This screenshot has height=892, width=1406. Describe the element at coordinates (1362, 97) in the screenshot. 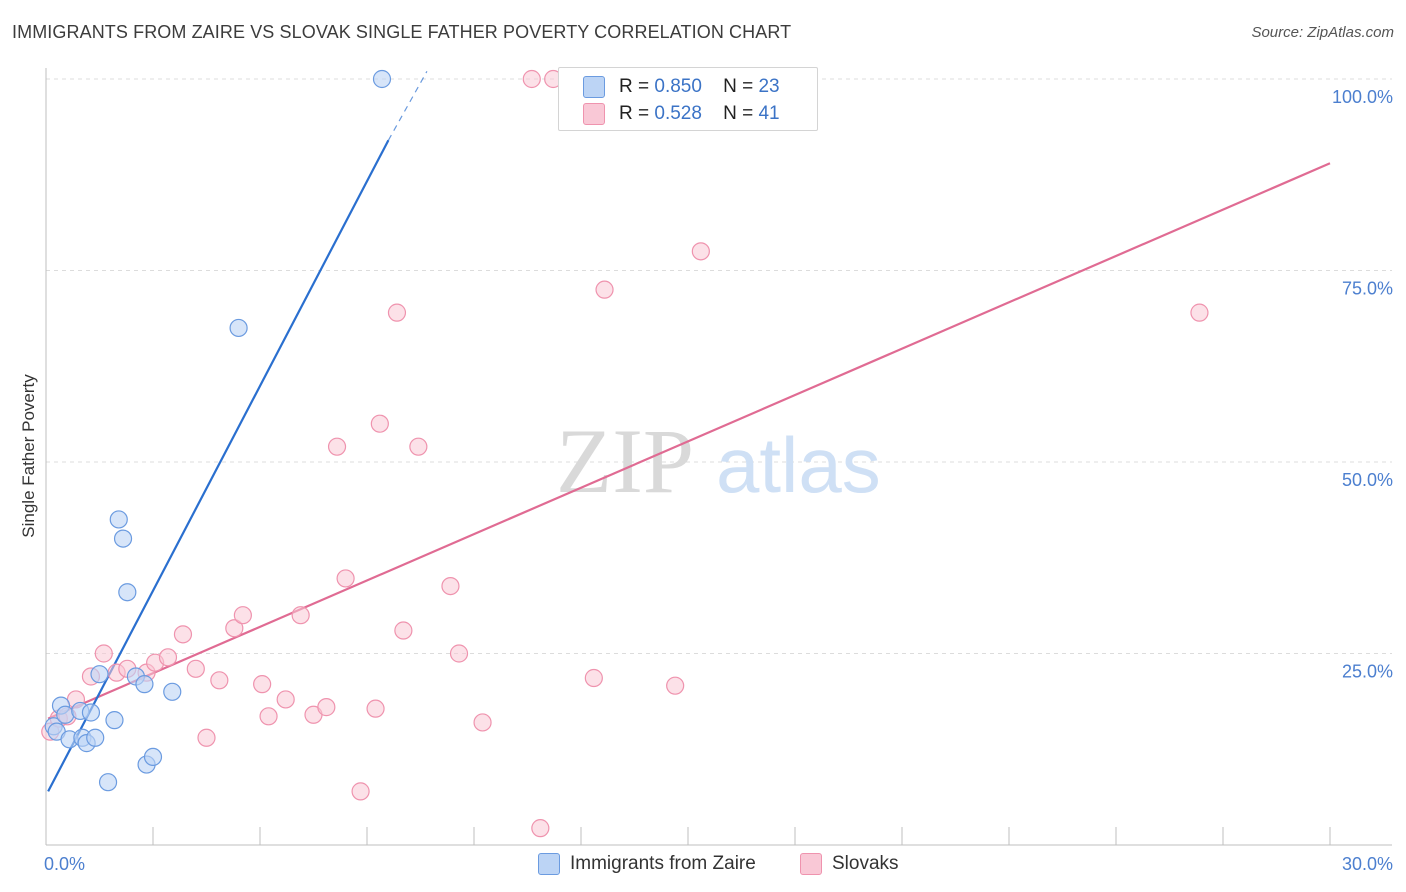

I see `y-tick-label: 100.0%` at that location.